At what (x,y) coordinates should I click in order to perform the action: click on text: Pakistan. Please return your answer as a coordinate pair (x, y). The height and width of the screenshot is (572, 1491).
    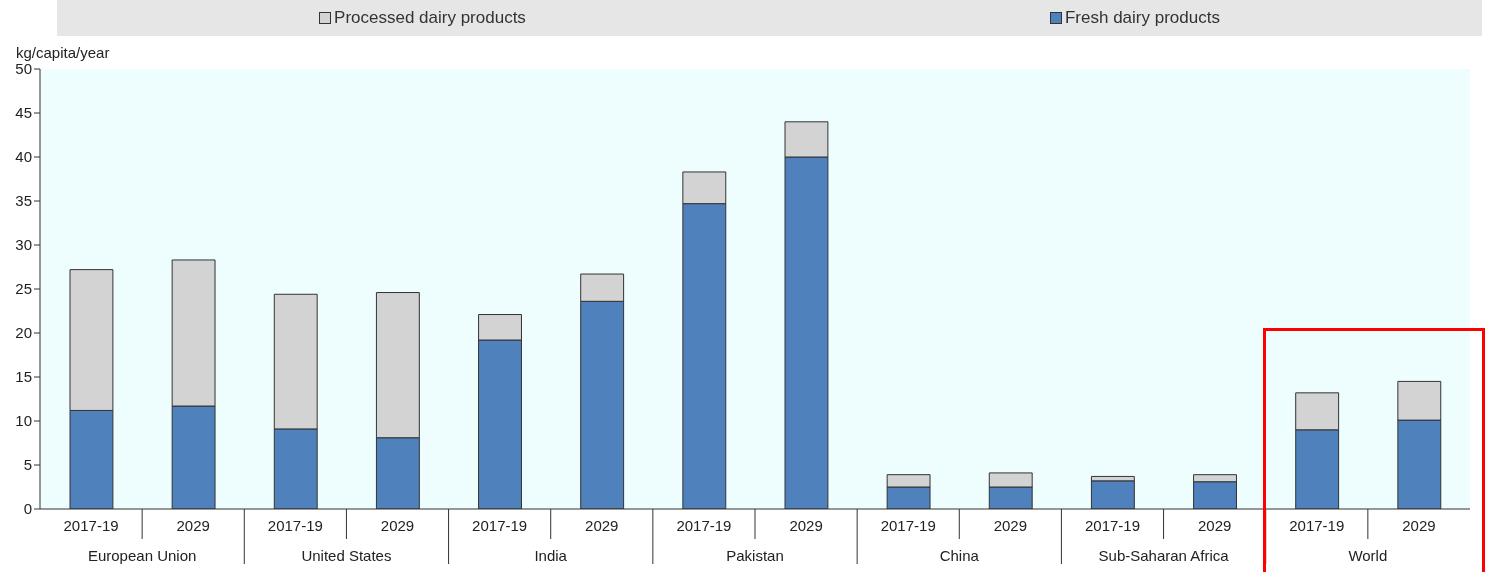
    Looking at the image, I should click on (755, 555).